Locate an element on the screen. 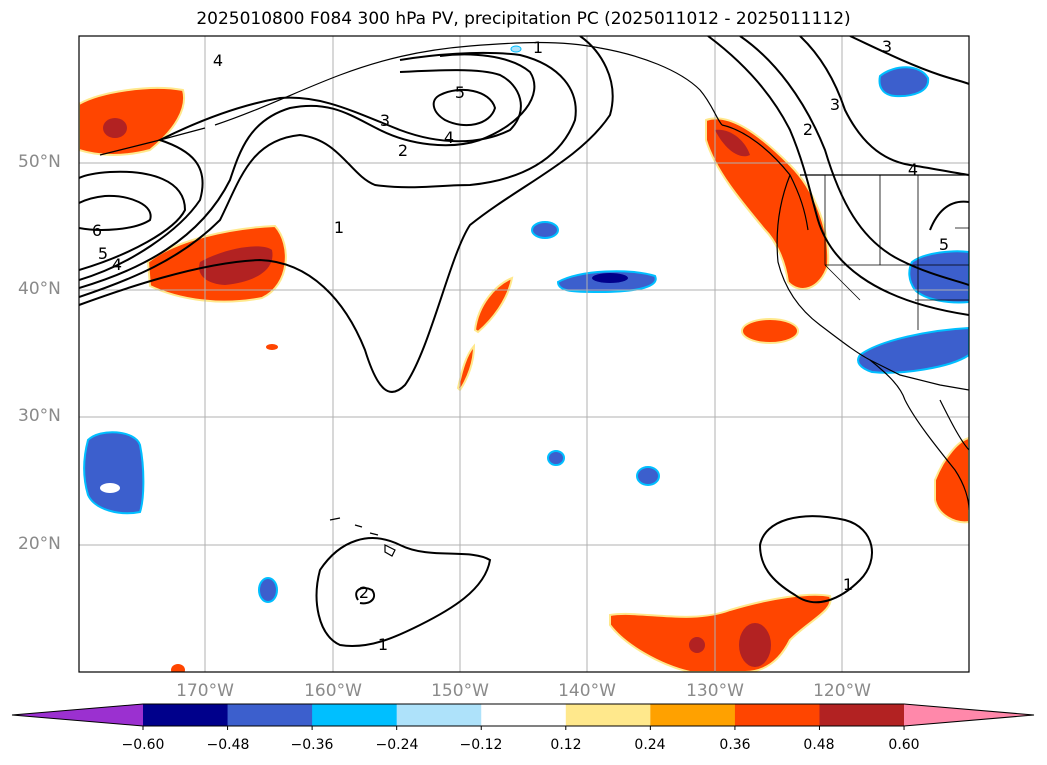  us-west-coast is located at coordinates (841, 287).